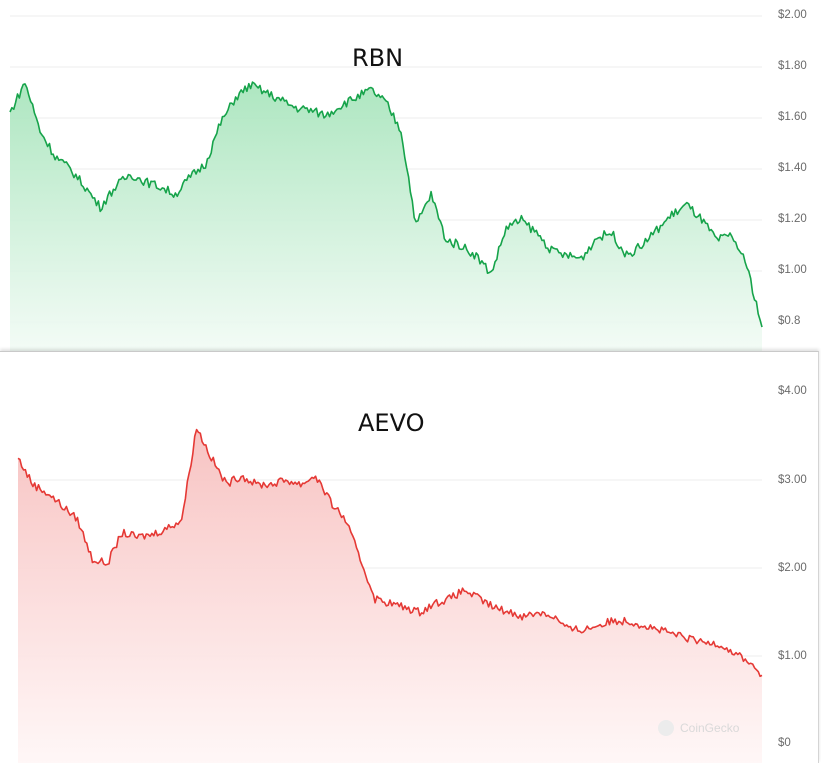 The width and height of the screenshot is (821, 763). Describe the element at coordinates (792, 219) in the screenshot. I see `rbn-y-tick: $1.20` at that location.